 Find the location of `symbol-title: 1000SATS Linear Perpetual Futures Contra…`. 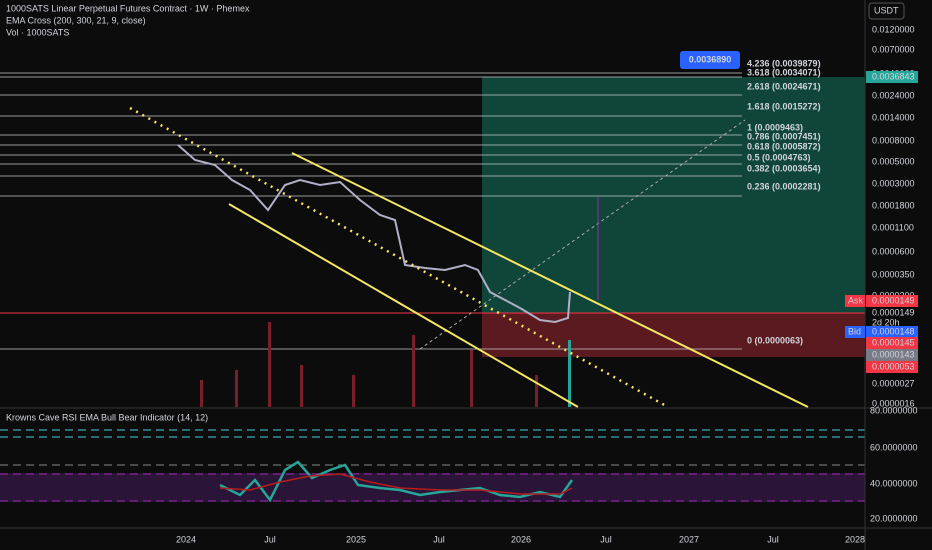

symbol-title: 1000SATS Linear Perpetual Futures Contra… is located at coordinates (128, 8).